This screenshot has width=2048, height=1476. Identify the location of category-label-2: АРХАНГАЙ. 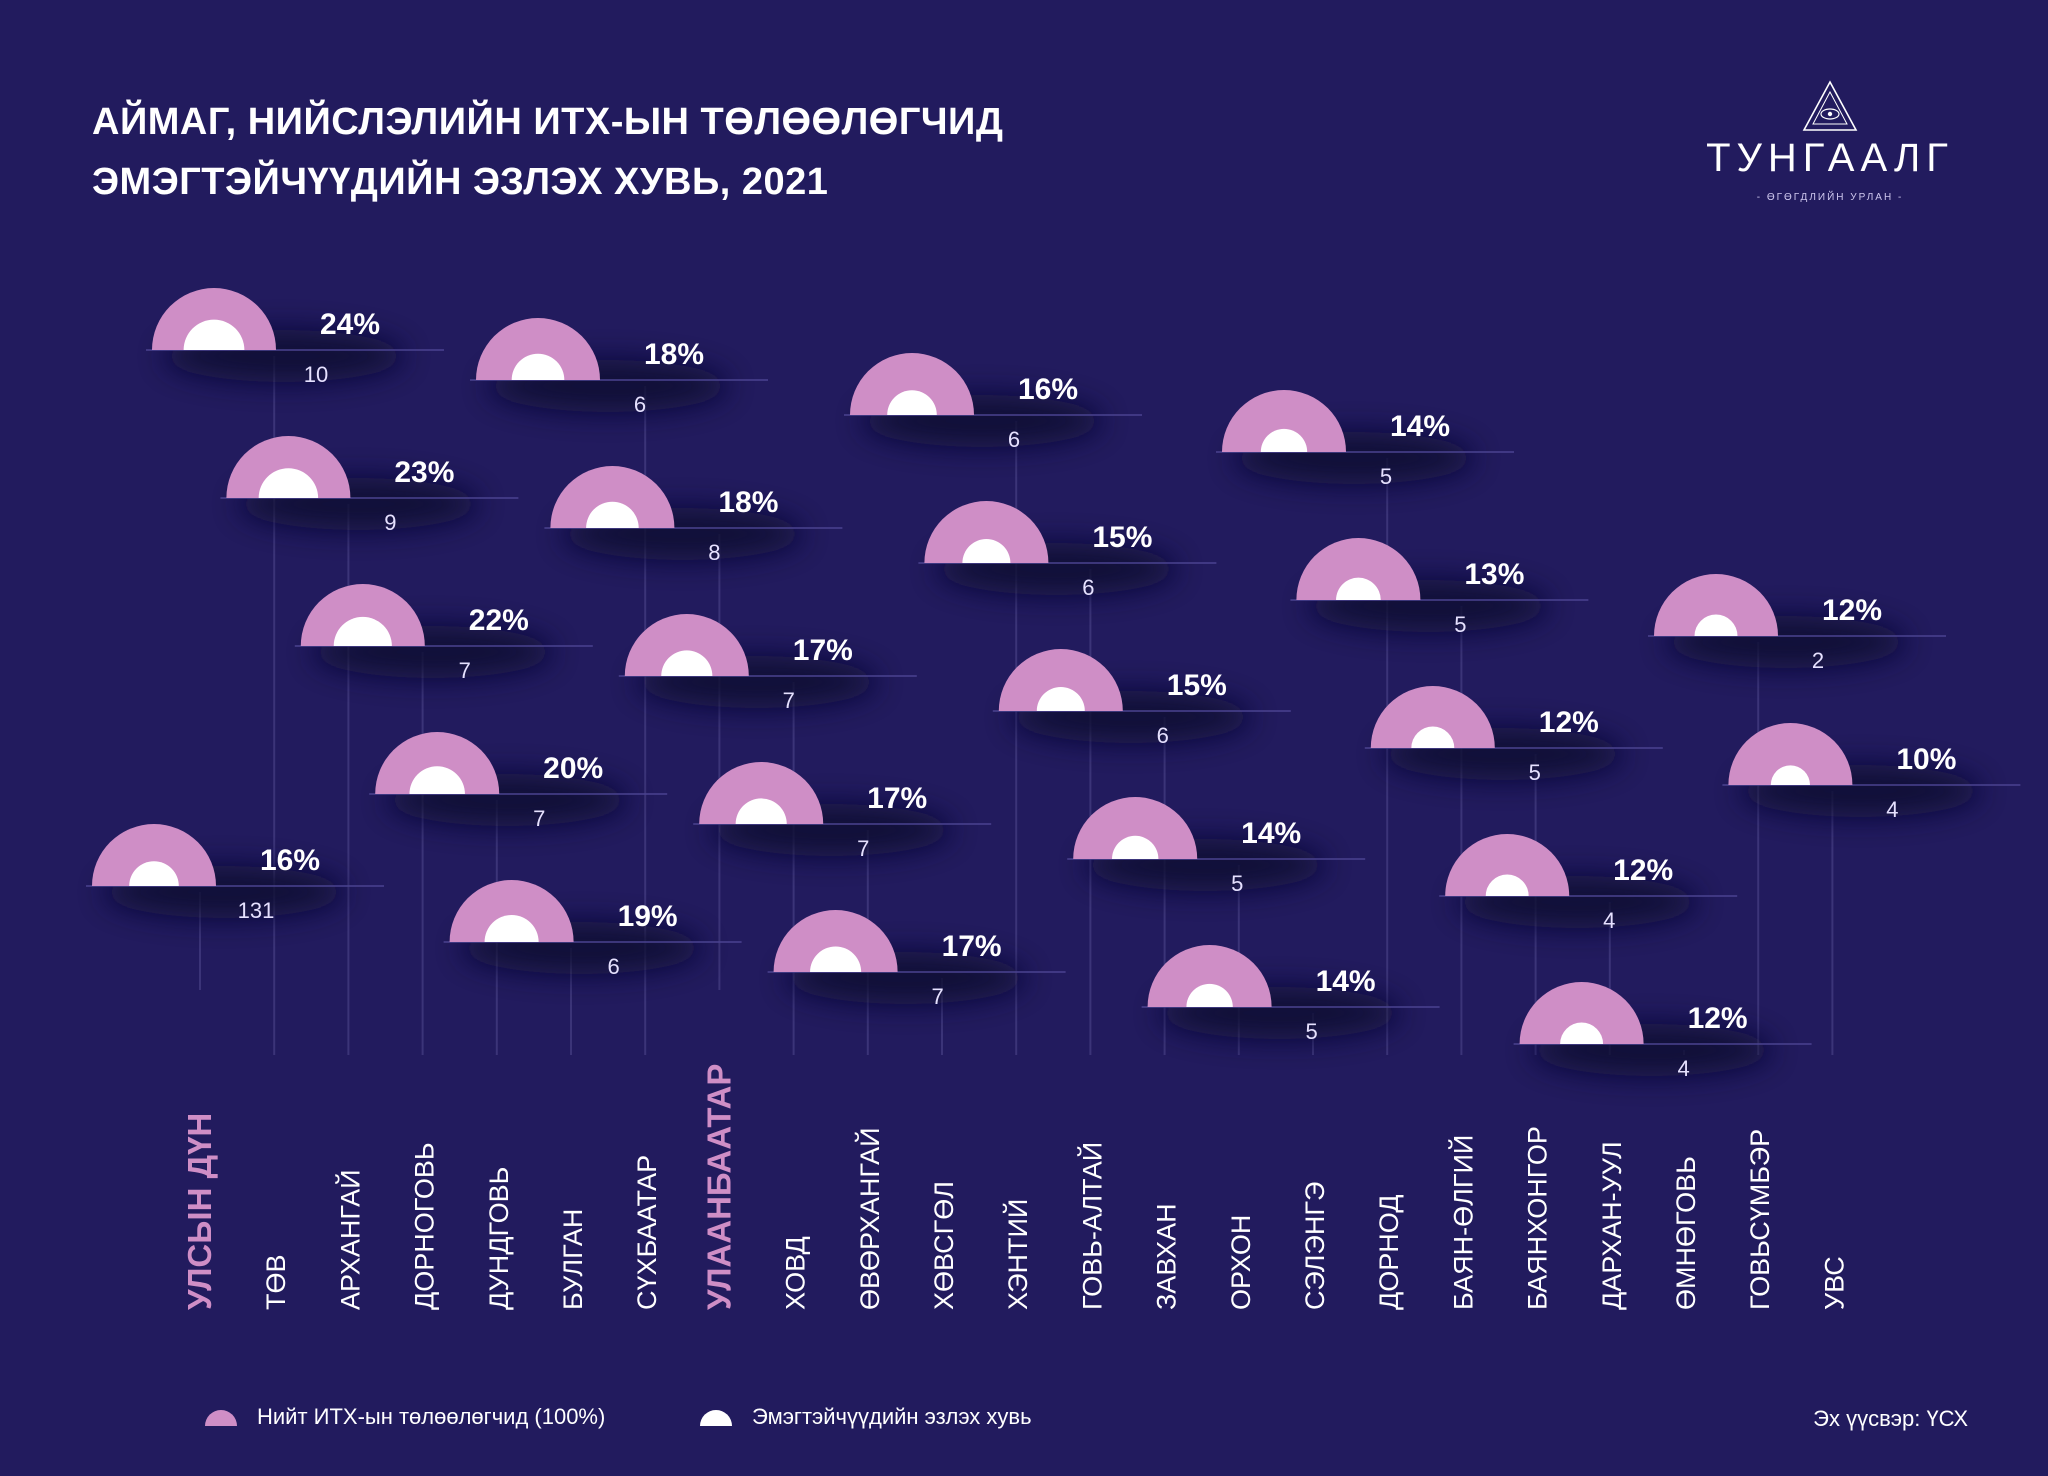
(349, 1239).